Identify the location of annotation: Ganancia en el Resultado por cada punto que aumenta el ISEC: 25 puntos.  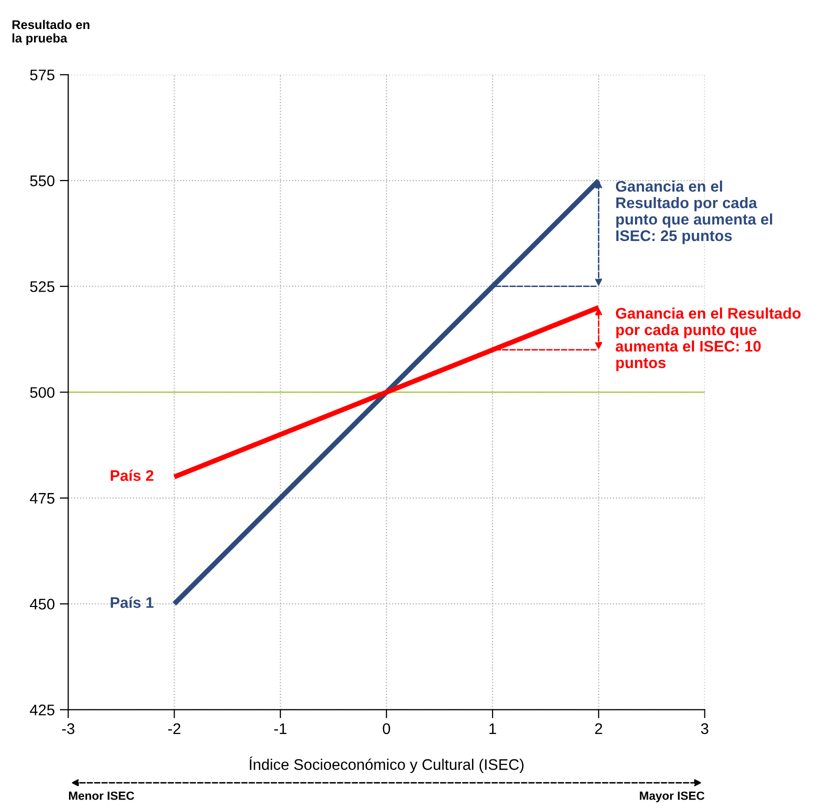
(694, 212).